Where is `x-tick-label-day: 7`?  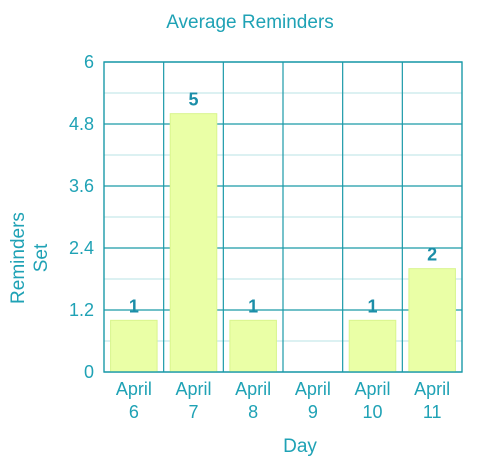
x-tick-label-day: 7 is located at coordinates (193, 412).